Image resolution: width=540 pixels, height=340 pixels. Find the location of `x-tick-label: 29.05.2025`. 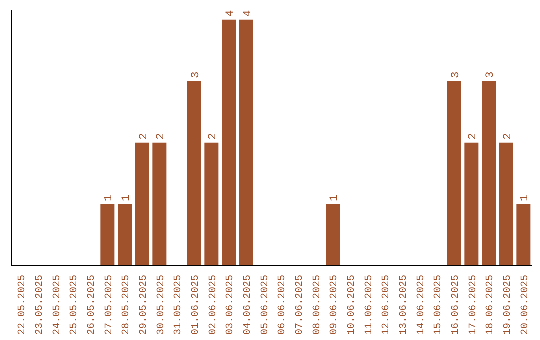

x-tick-label: 29.05.2025 is located at coordinates (144, 305).